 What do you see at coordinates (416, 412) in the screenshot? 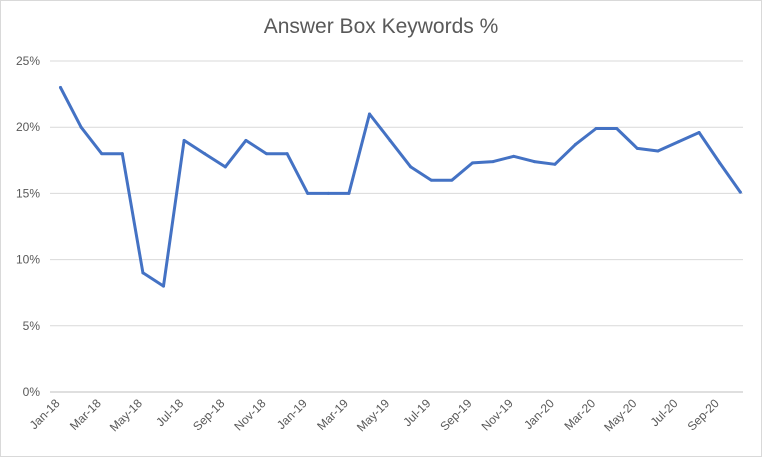
I see `x-tick-label: Jul-19` at bounding box center [416, 412].